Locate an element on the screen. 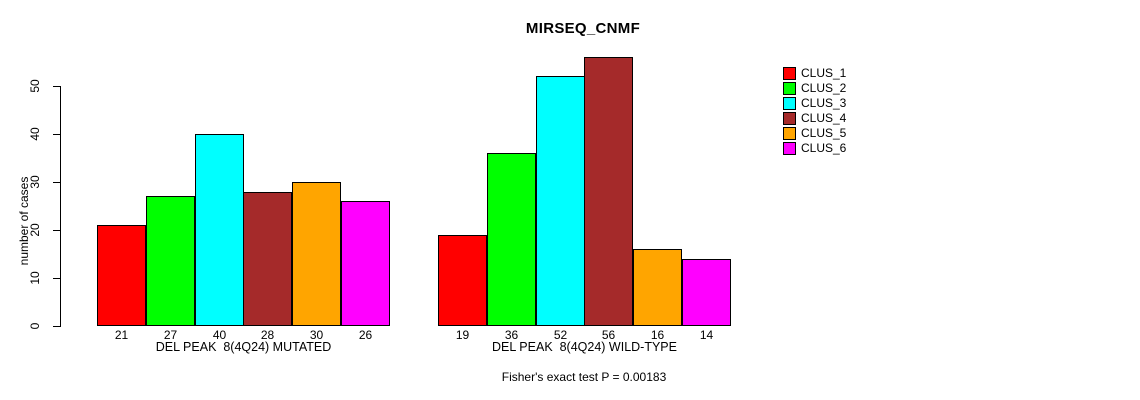  y-tick-label-50: 50 is located at coordinates (35, 86).